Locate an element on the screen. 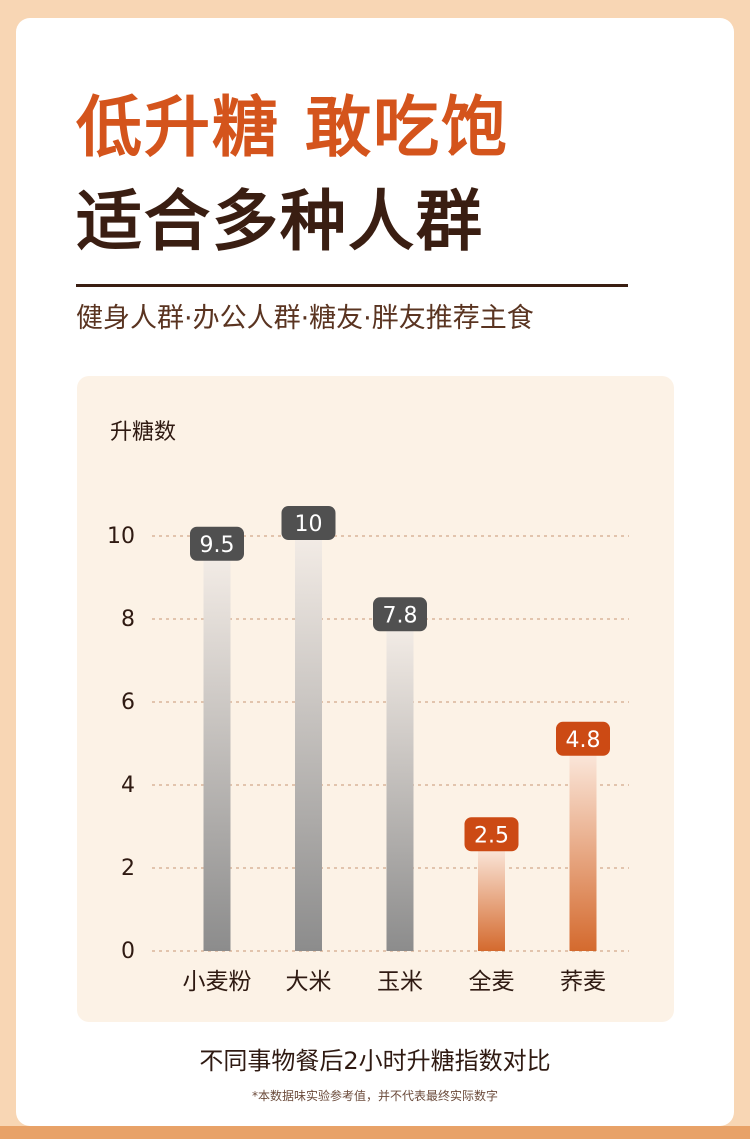 The image size is (750, 1139). x-tick-label: 小麦粉 is located at coordinates (217, 982).